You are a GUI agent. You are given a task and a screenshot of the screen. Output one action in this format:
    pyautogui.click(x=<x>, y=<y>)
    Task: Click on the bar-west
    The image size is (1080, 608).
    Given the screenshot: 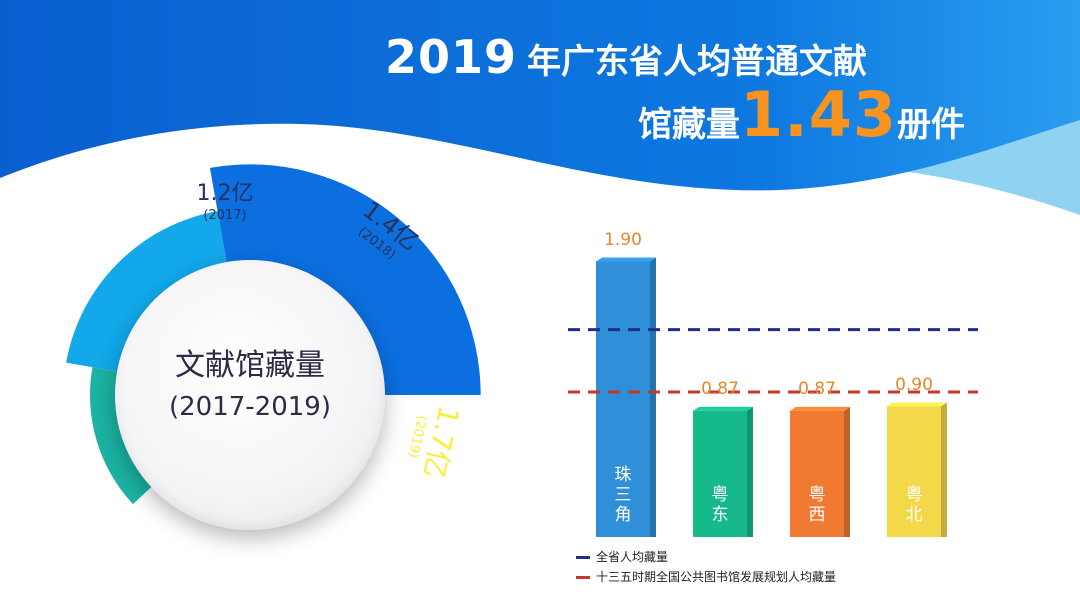 What is the action you would take?
    pyautogui.click(x=817, y=473)
    